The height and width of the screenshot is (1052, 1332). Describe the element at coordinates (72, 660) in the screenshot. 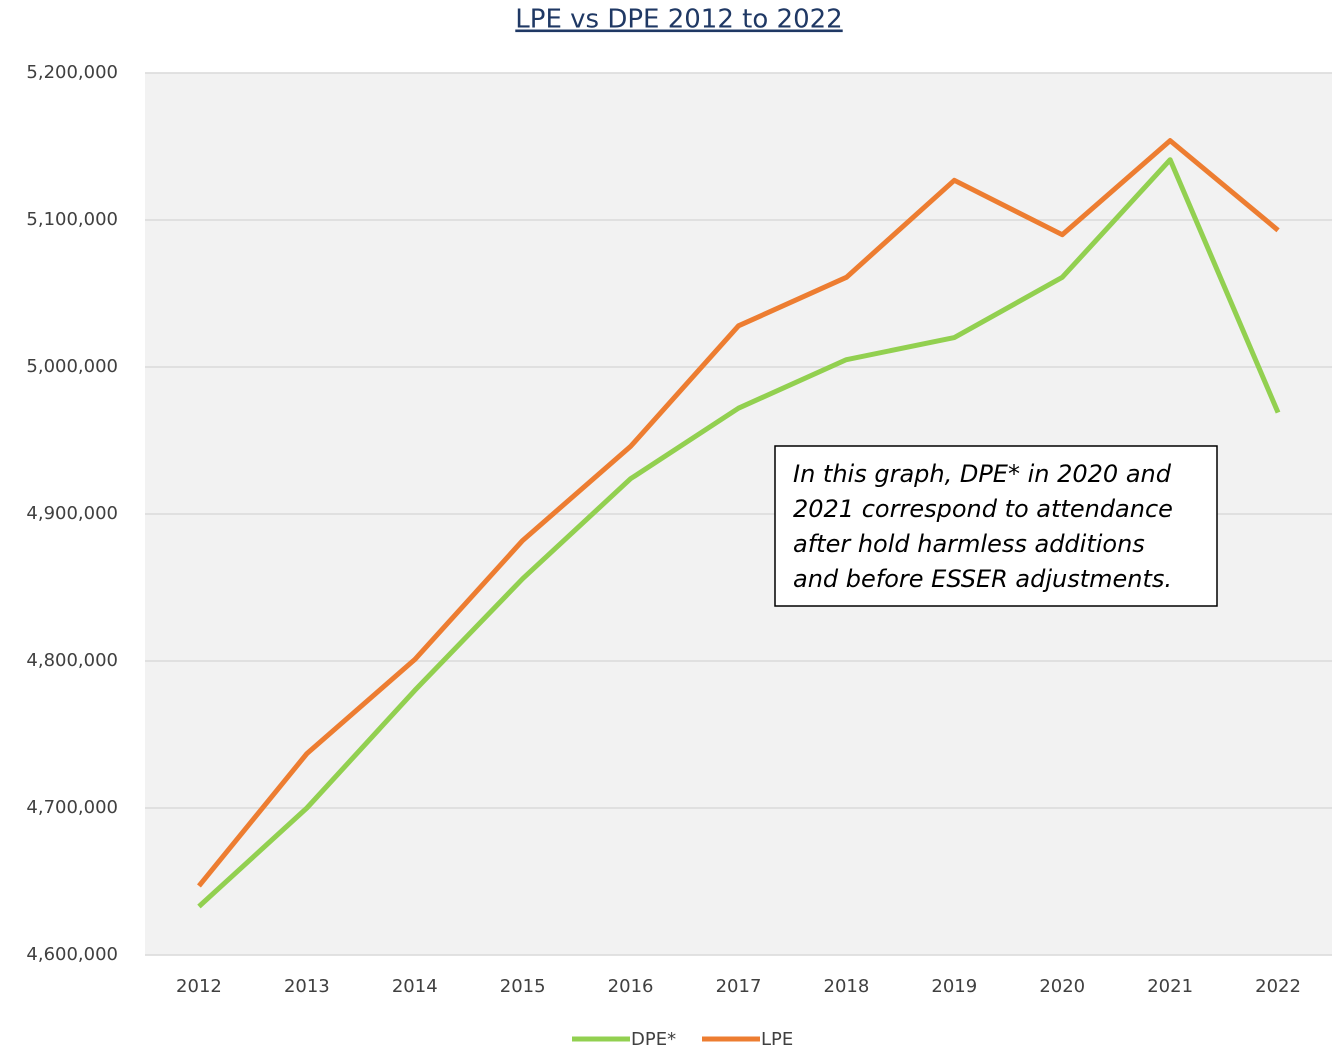

I see `y-tick-label: 4,800,000` at that location.